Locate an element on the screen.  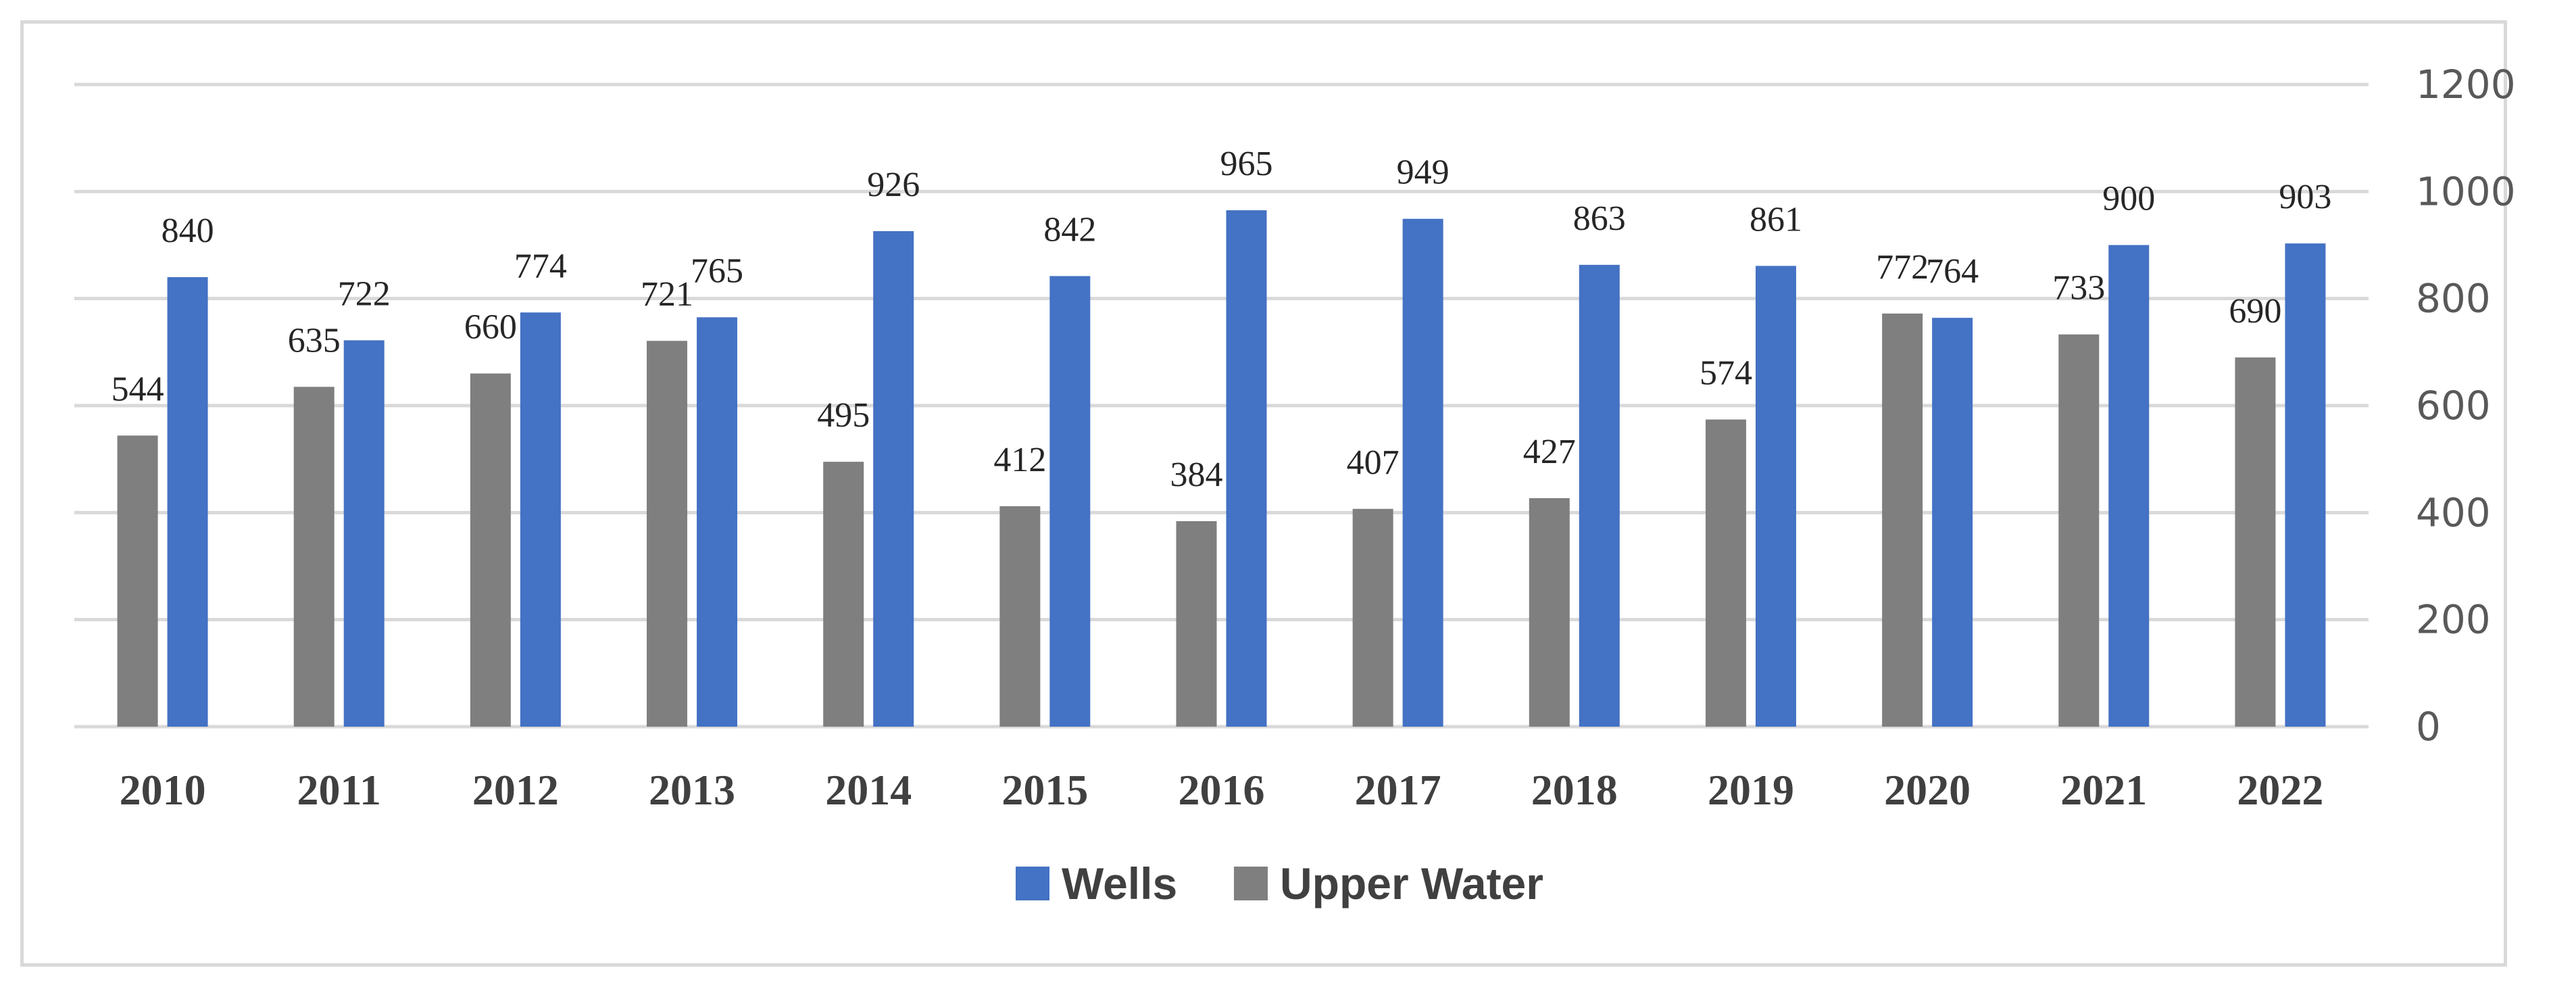
bar-upper-water-2022 is located at coordinates (2256, 542).